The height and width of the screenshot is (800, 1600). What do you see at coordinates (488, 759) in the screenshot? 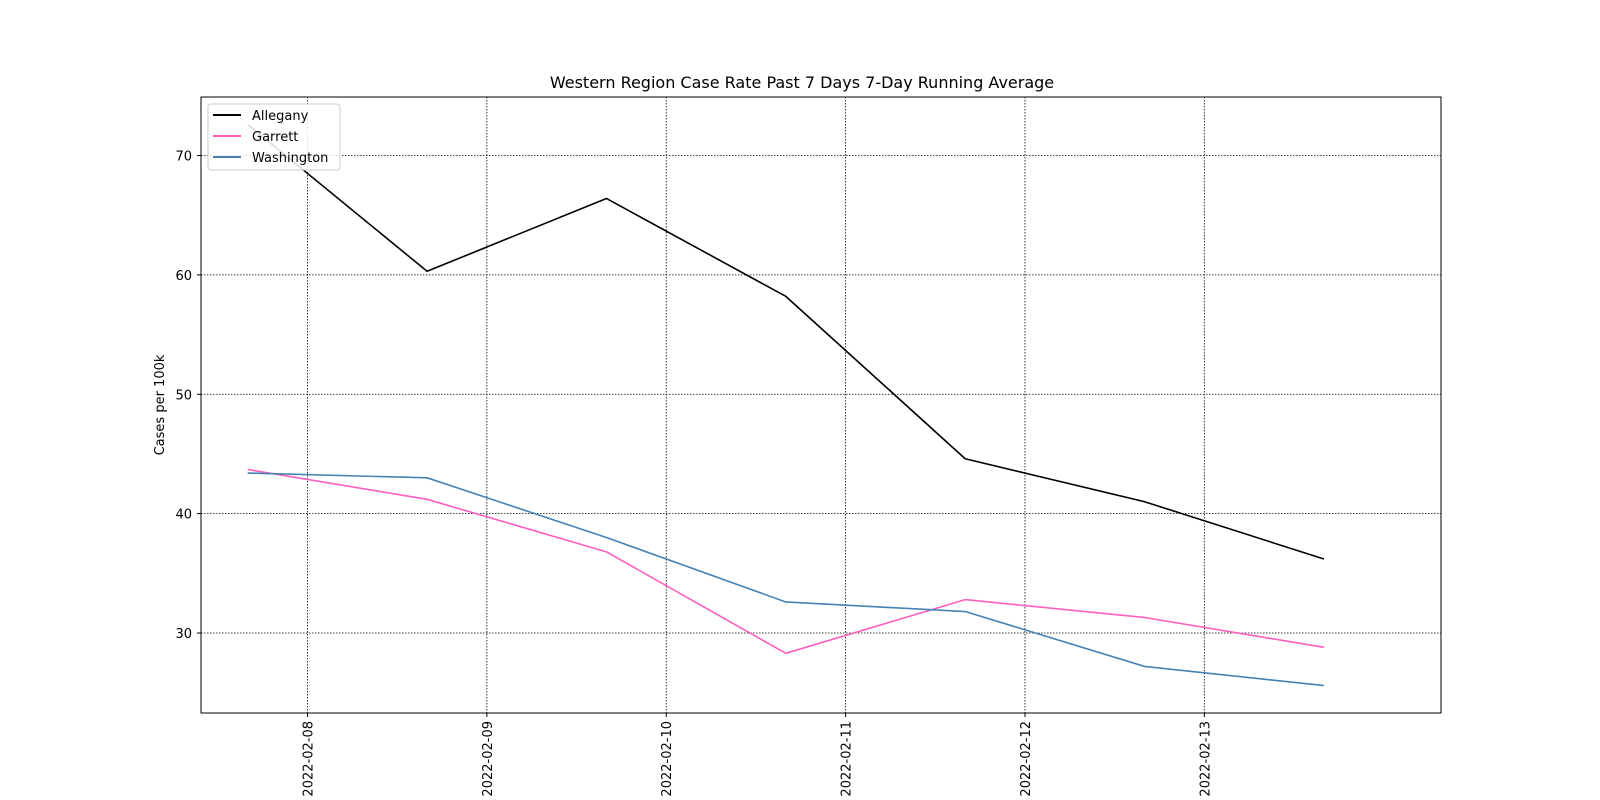
I see `x-tick-label: 2022-02-09` at bounding box center [488, 759].